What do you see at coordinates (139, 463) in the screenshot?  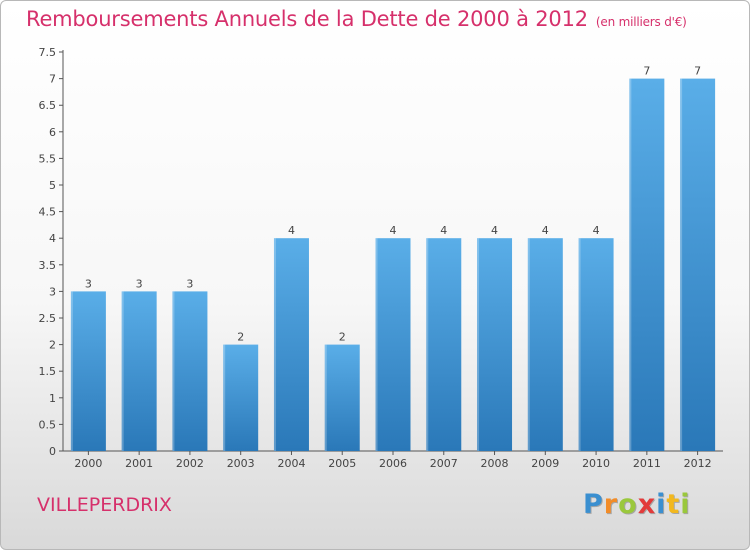 I see `x-tick-label: 2001` at bounding box center [139, 463].